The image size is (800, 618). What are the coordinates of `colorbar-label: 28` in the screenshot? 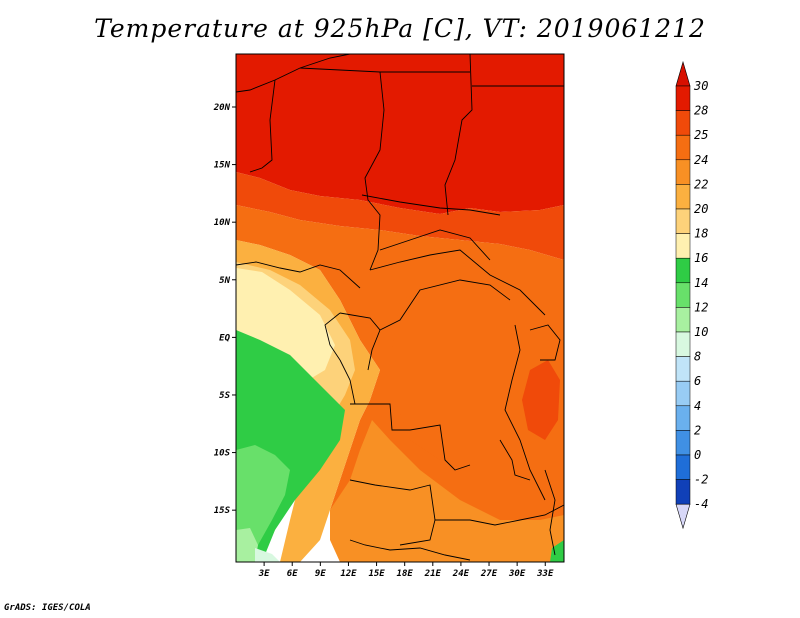 It's located at (701, 111).